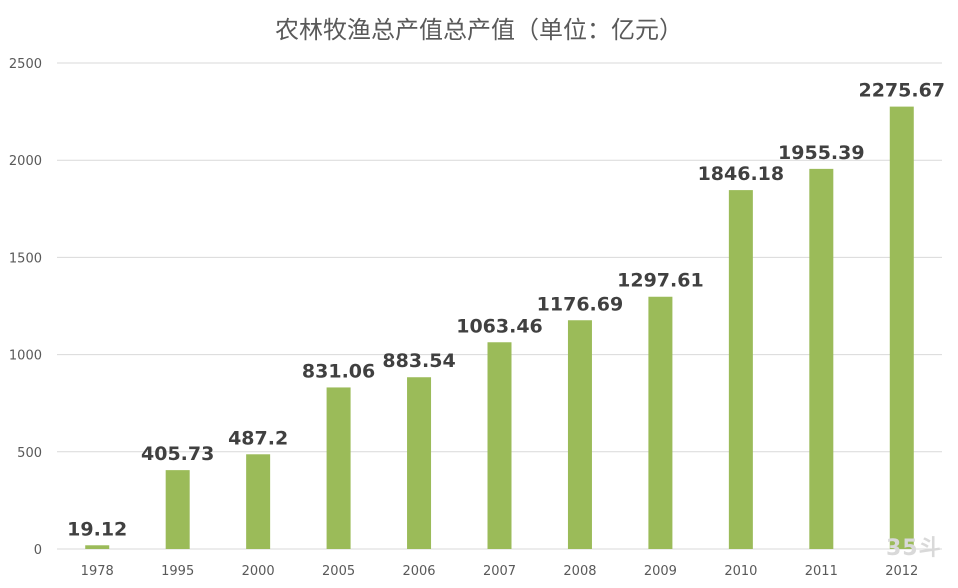  What do you see at coordinates (25, 64) in the screenshot?
I see `y-tick-label: 2500` at bounding box center [25, 64].